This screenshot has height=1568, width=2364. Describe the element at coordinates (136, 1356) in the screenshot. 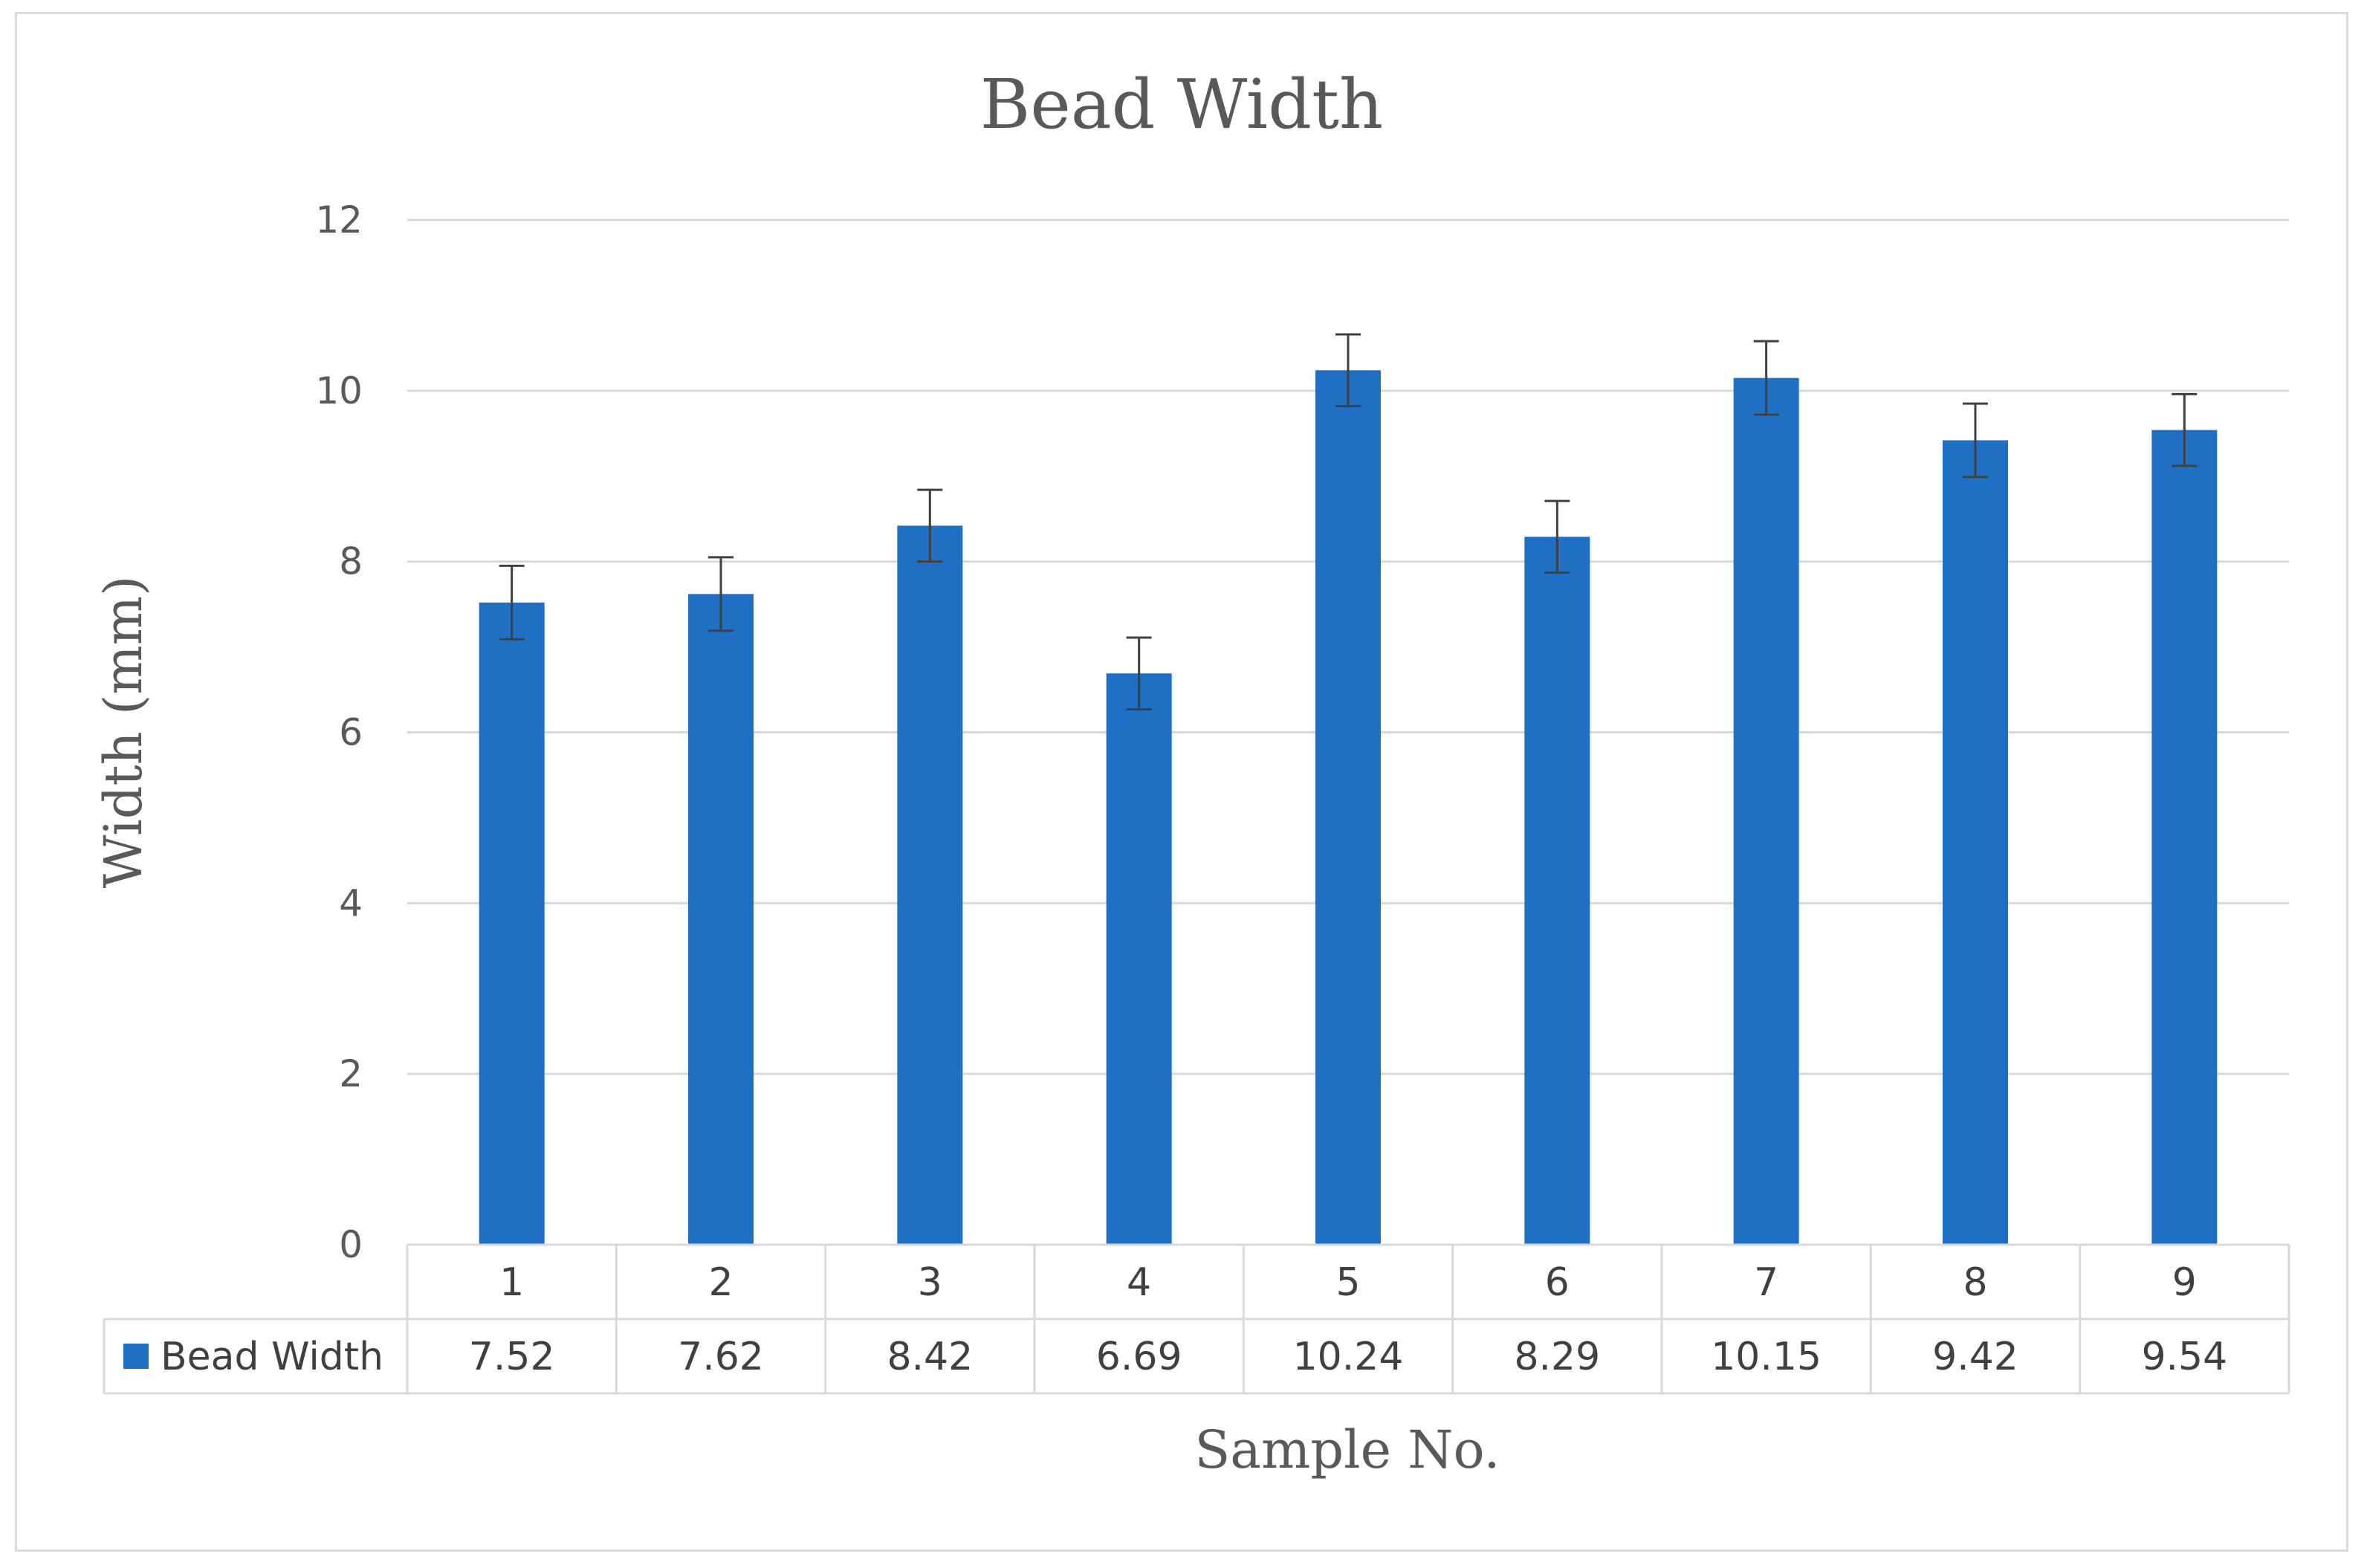

I see `legend-swatch` at that location.